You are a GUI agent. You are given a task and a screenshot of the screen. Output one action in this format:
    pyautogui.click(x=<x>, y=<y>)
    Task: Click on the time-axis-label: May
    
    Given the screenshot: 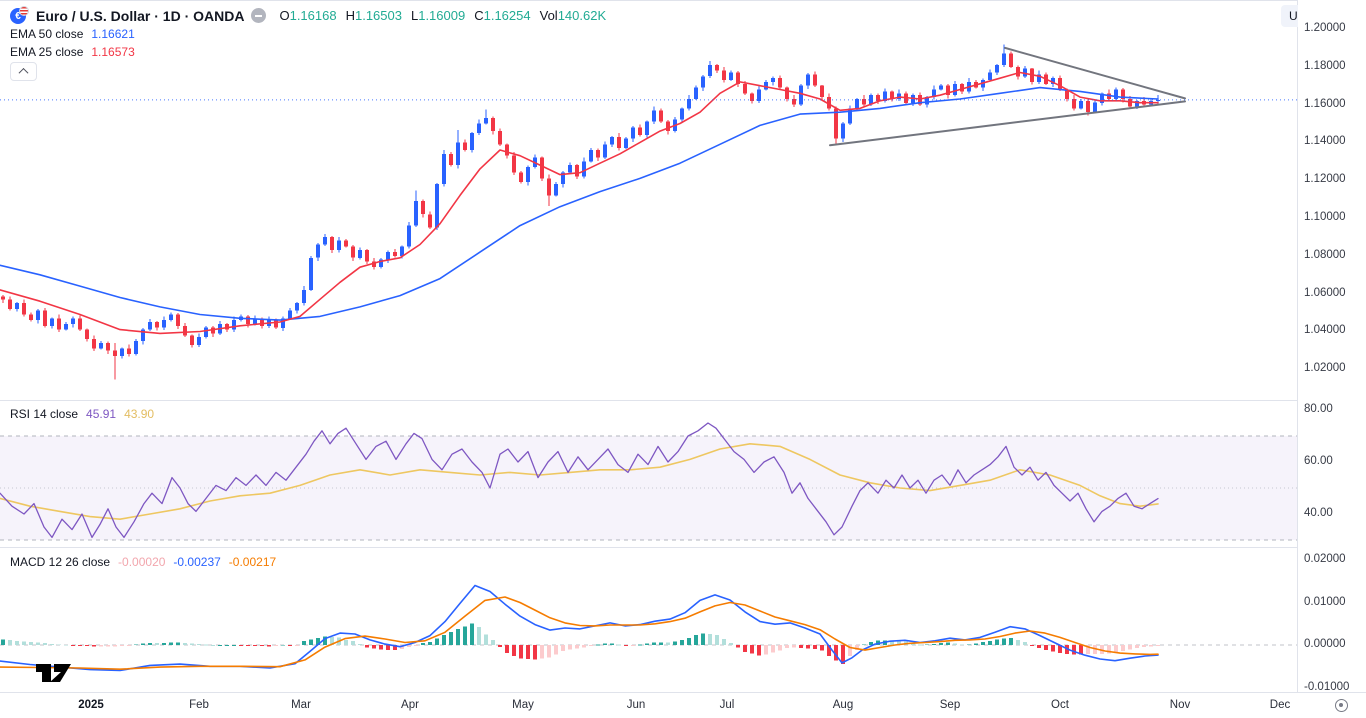 What is the action you would take?
    pyautogui.click(x=523, y=705)
    